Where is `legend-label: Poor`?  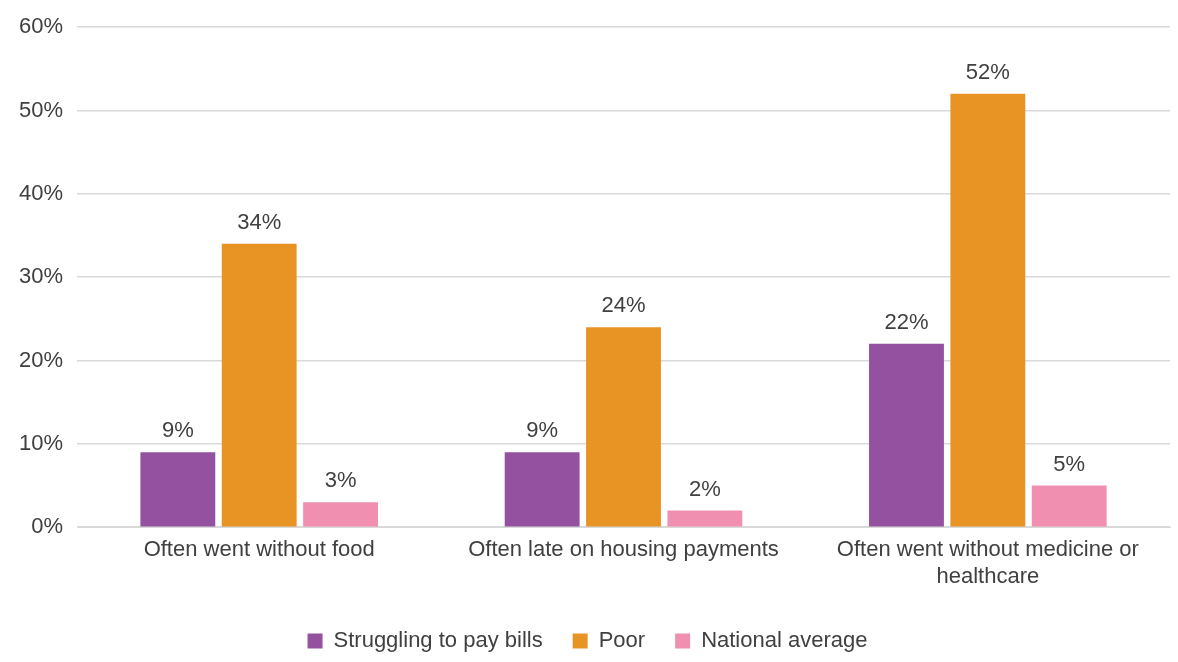
legend-label: Poor is located at coordinates (622, 640).